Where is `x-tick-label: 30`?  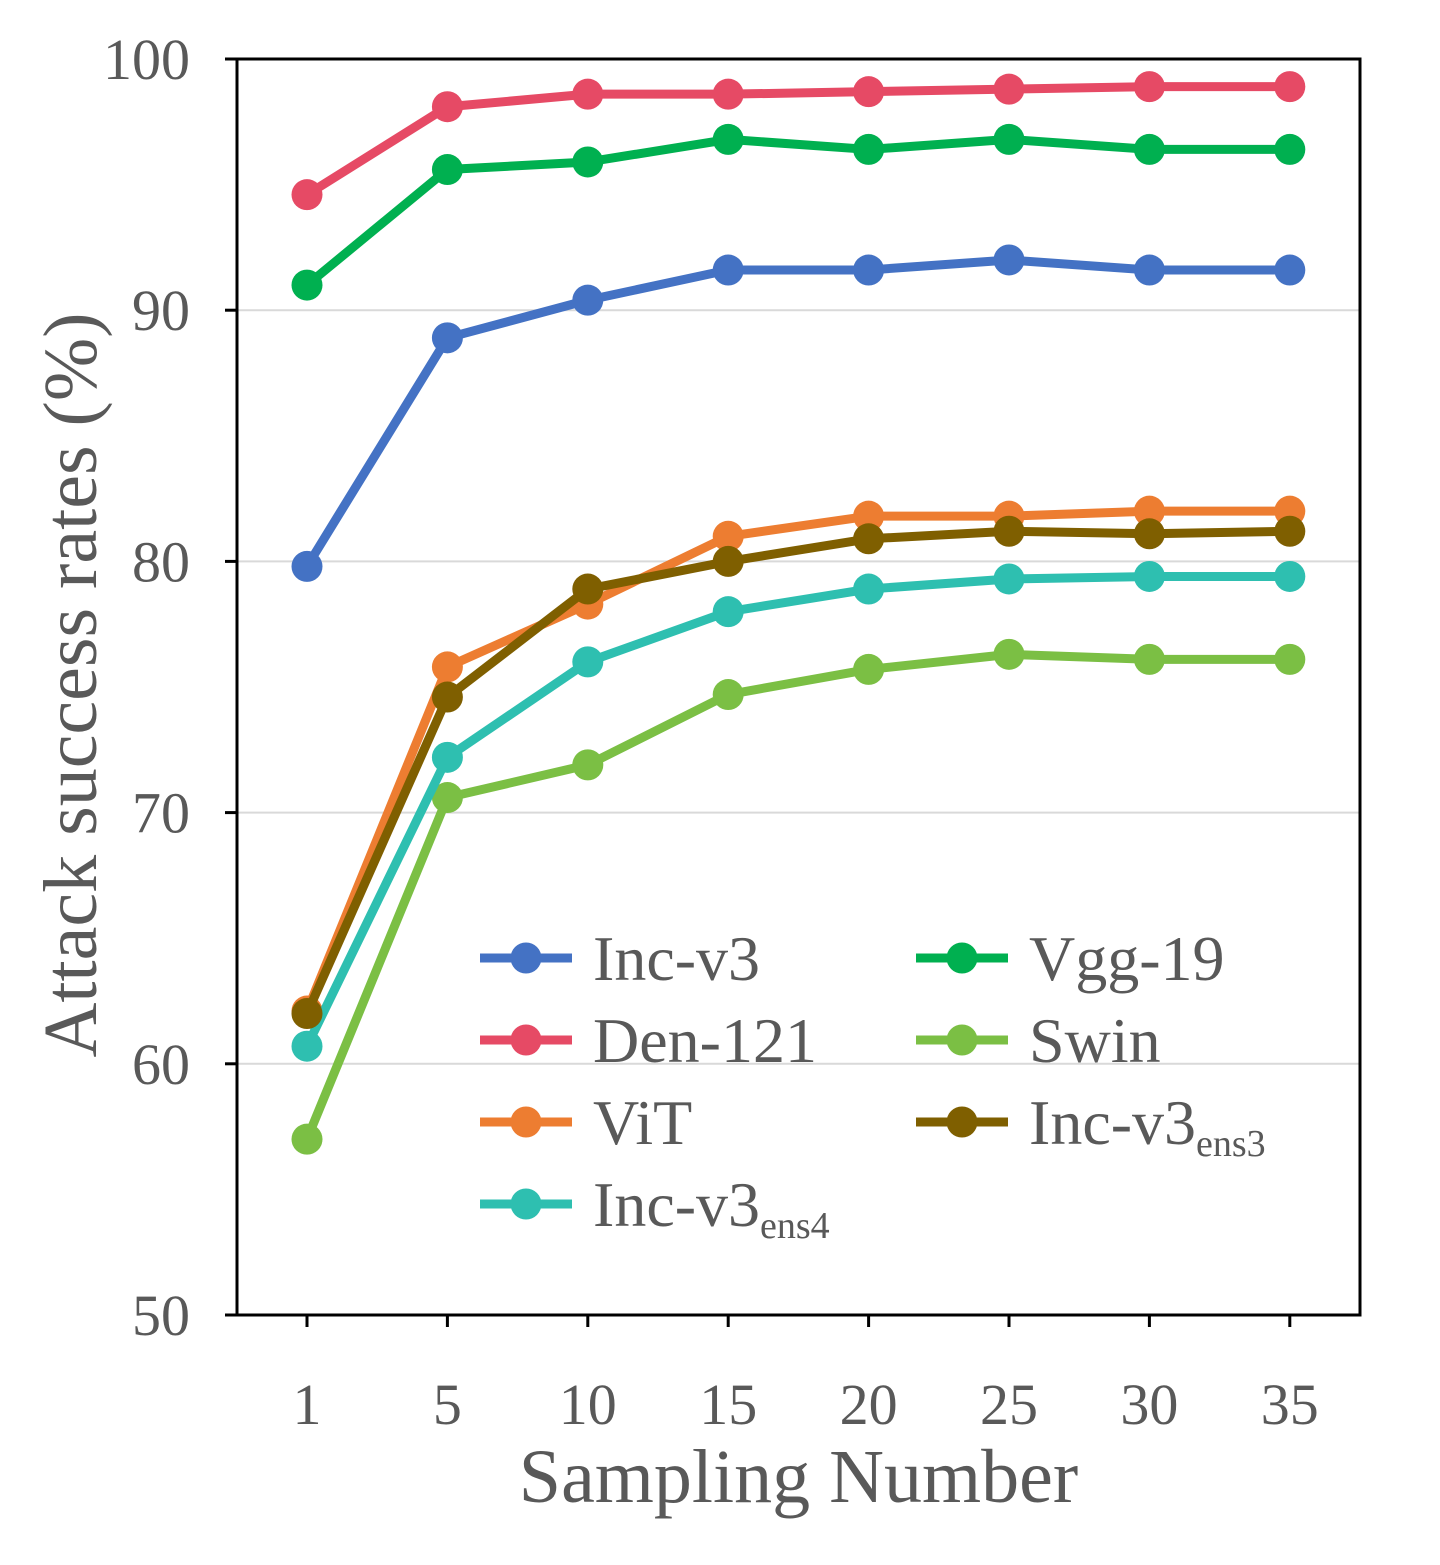 x-tick-label: 30 is located at coordinates (1149, 1404).